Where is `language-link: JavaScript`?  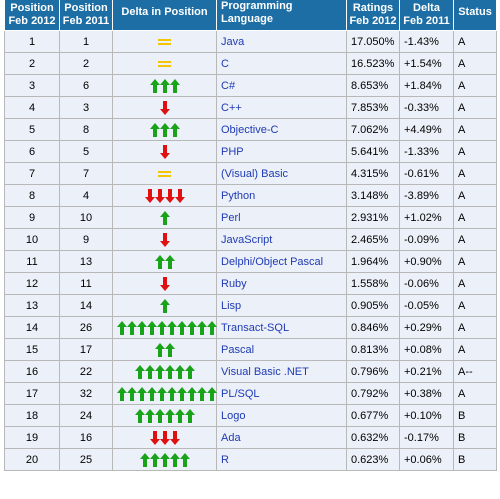 language-link: JavaScript is located at coordinates (247, 239).